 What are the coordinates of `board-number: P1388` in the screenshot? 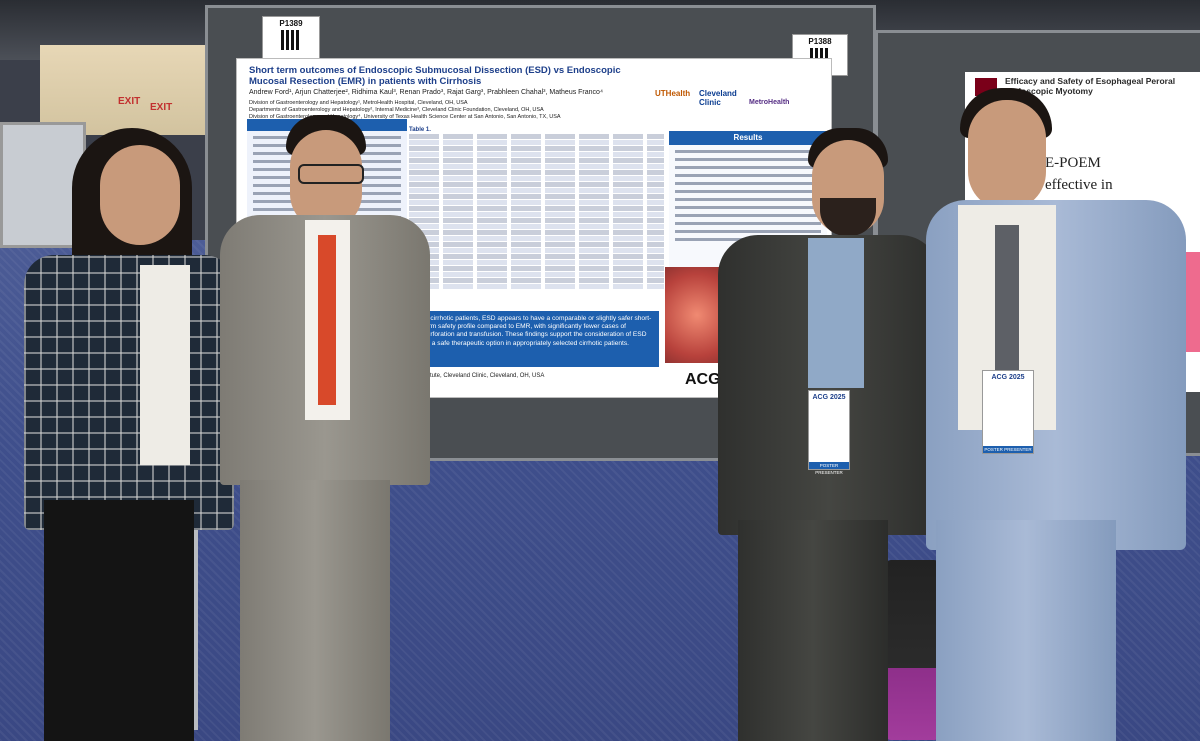 It's located at (820, 41).